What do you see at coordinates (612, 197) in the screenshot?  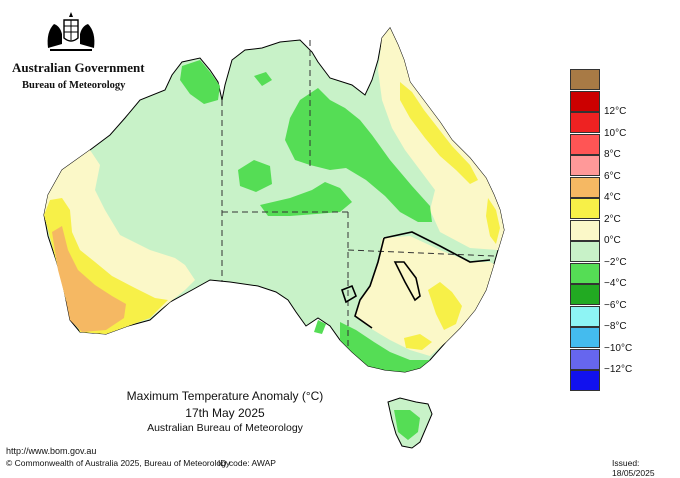 I see `legend-label: 4°C` at bounding box center [612, 197].